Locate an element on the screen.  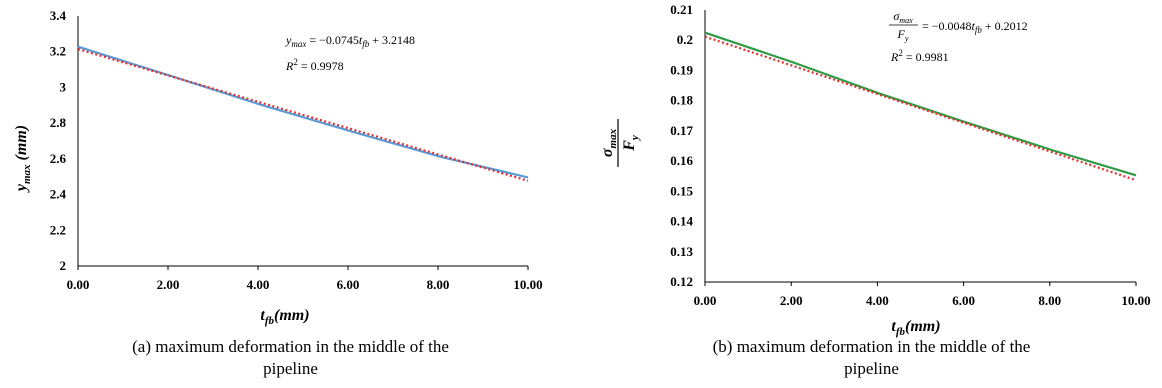
data-series-line-a is located at coordinates (303, 112).